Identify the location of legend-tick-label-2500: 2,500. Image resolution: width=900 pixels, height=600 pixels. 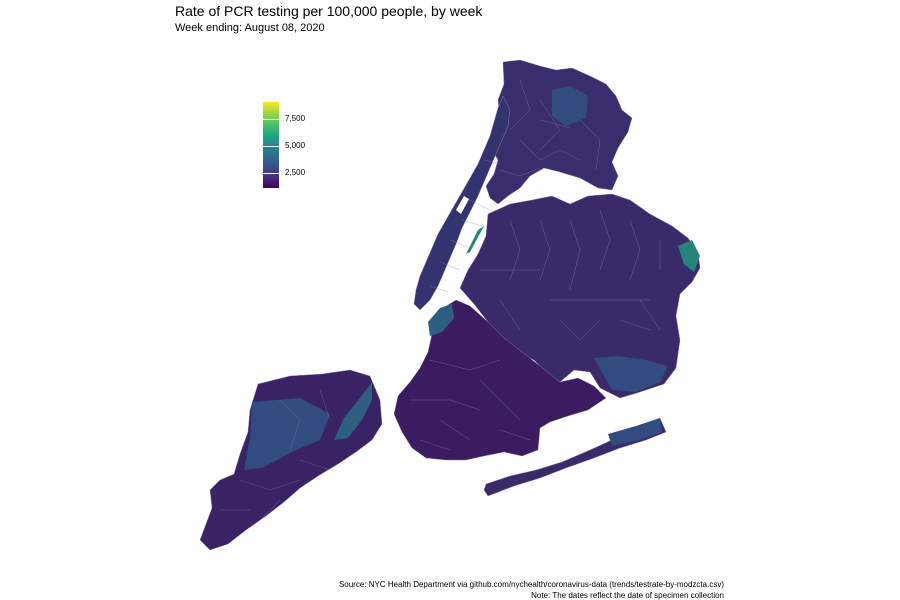
(295, 172).